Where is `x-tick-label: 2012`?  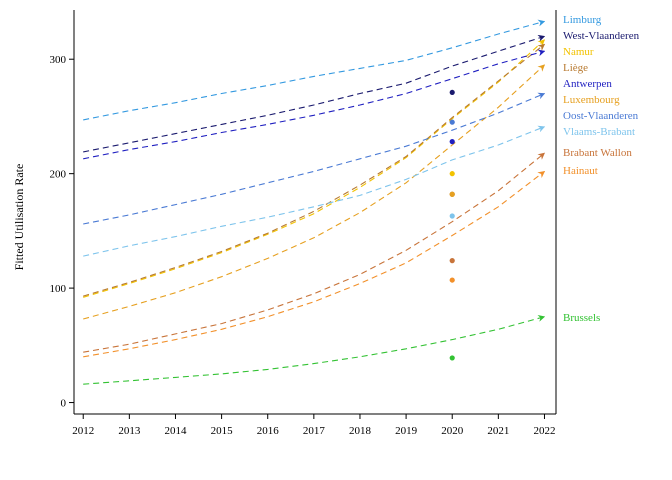
x-tick-label: 2012 is located at coordinates (83, 431).